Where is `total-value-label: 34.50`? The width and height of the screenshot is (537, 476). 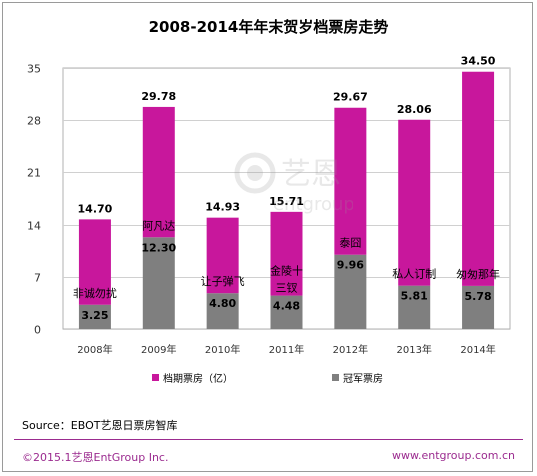 total-value-label: 34.50 is located at coordinates (478, 61).